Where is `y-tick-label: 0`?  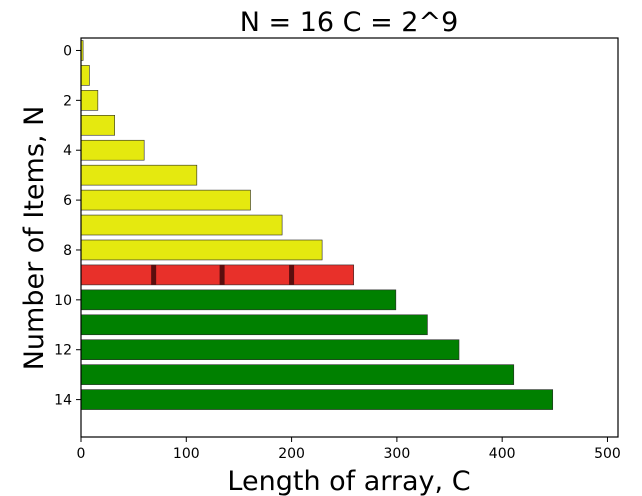
y-tick-label: 0 is located at coordinates (67, 51).